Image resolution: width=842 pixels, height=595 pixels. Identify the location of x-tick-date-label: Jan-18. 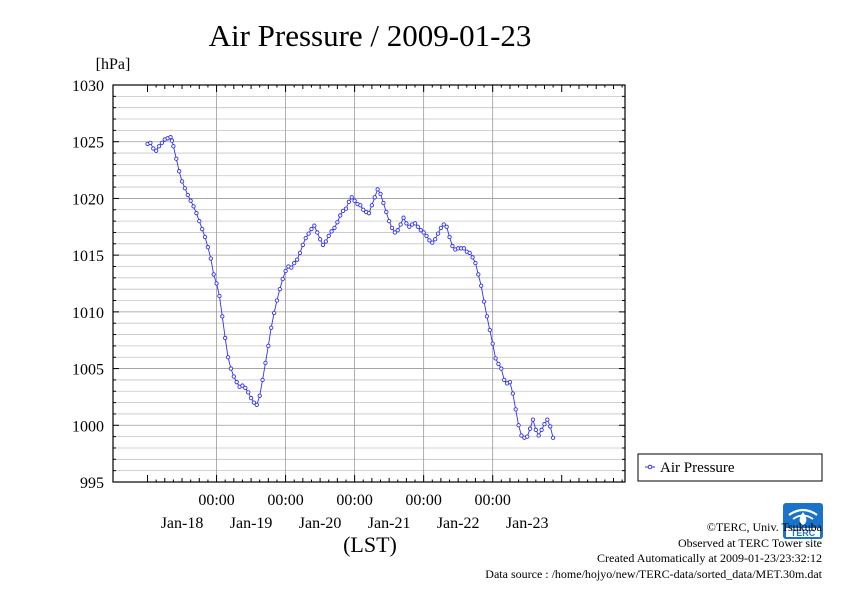
(182, 523).